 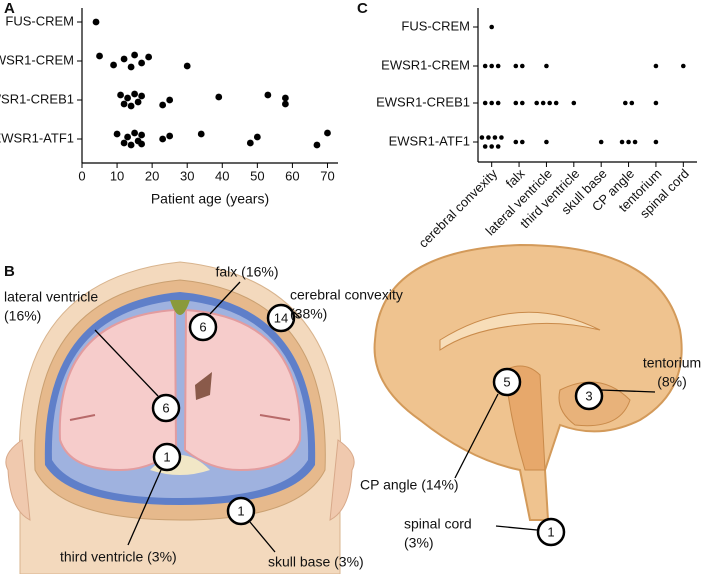 I want to click on x-tick-label: cerebral convexity, so click(x=458, y=208).